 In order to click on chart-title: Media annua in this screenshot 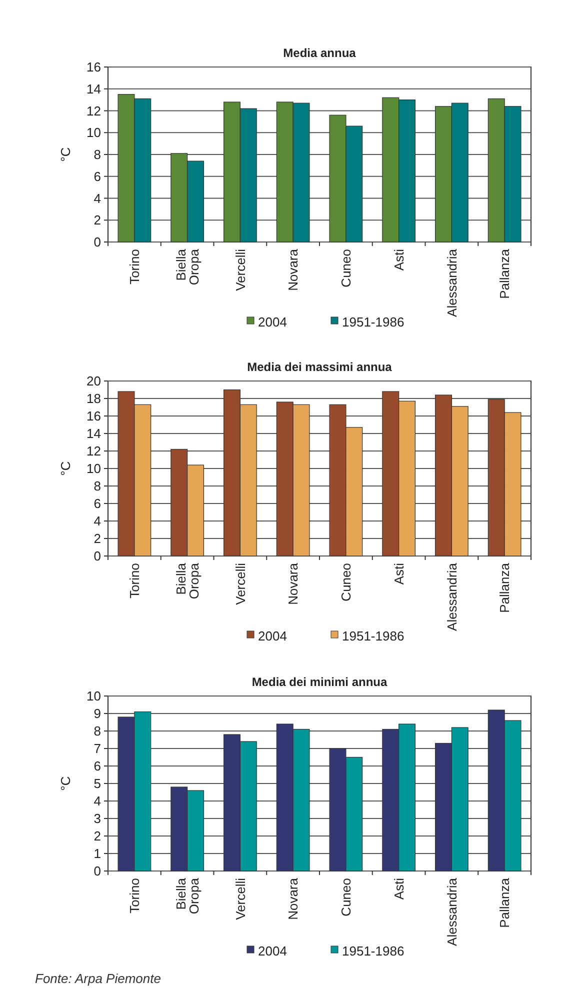, I will do `click(319, 53)`.